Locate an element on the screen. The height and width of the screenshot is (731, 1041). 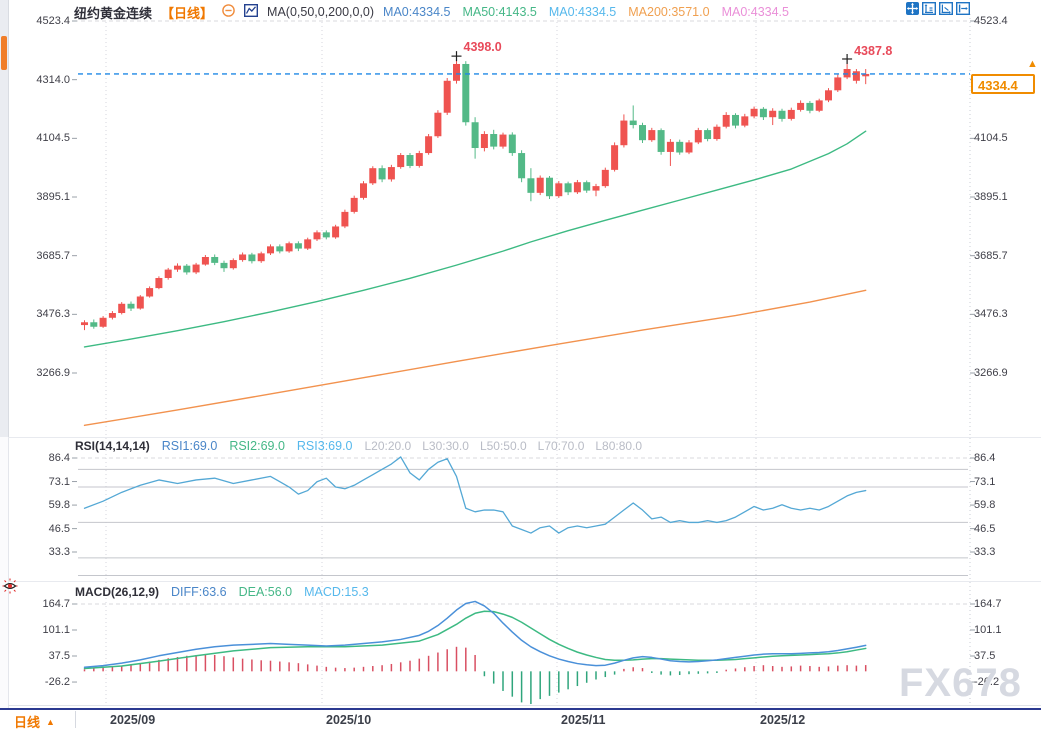
period-tab-label: 日线 is located at coordinates (27, 722).